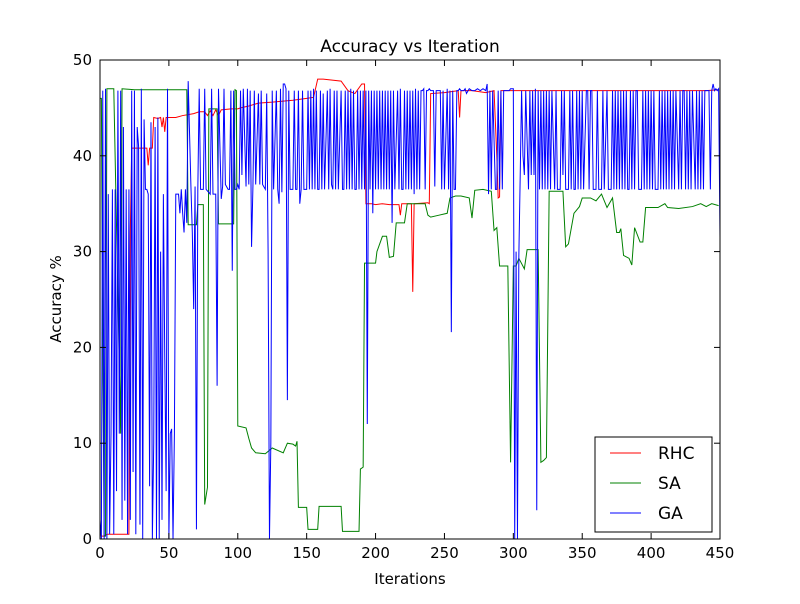 The width and height of the screenshot is (800, 604). What do you see at coordinates (306, 553) in the screenshot?
I see `x-tick-label: 150` at bounding box center [306, 553].